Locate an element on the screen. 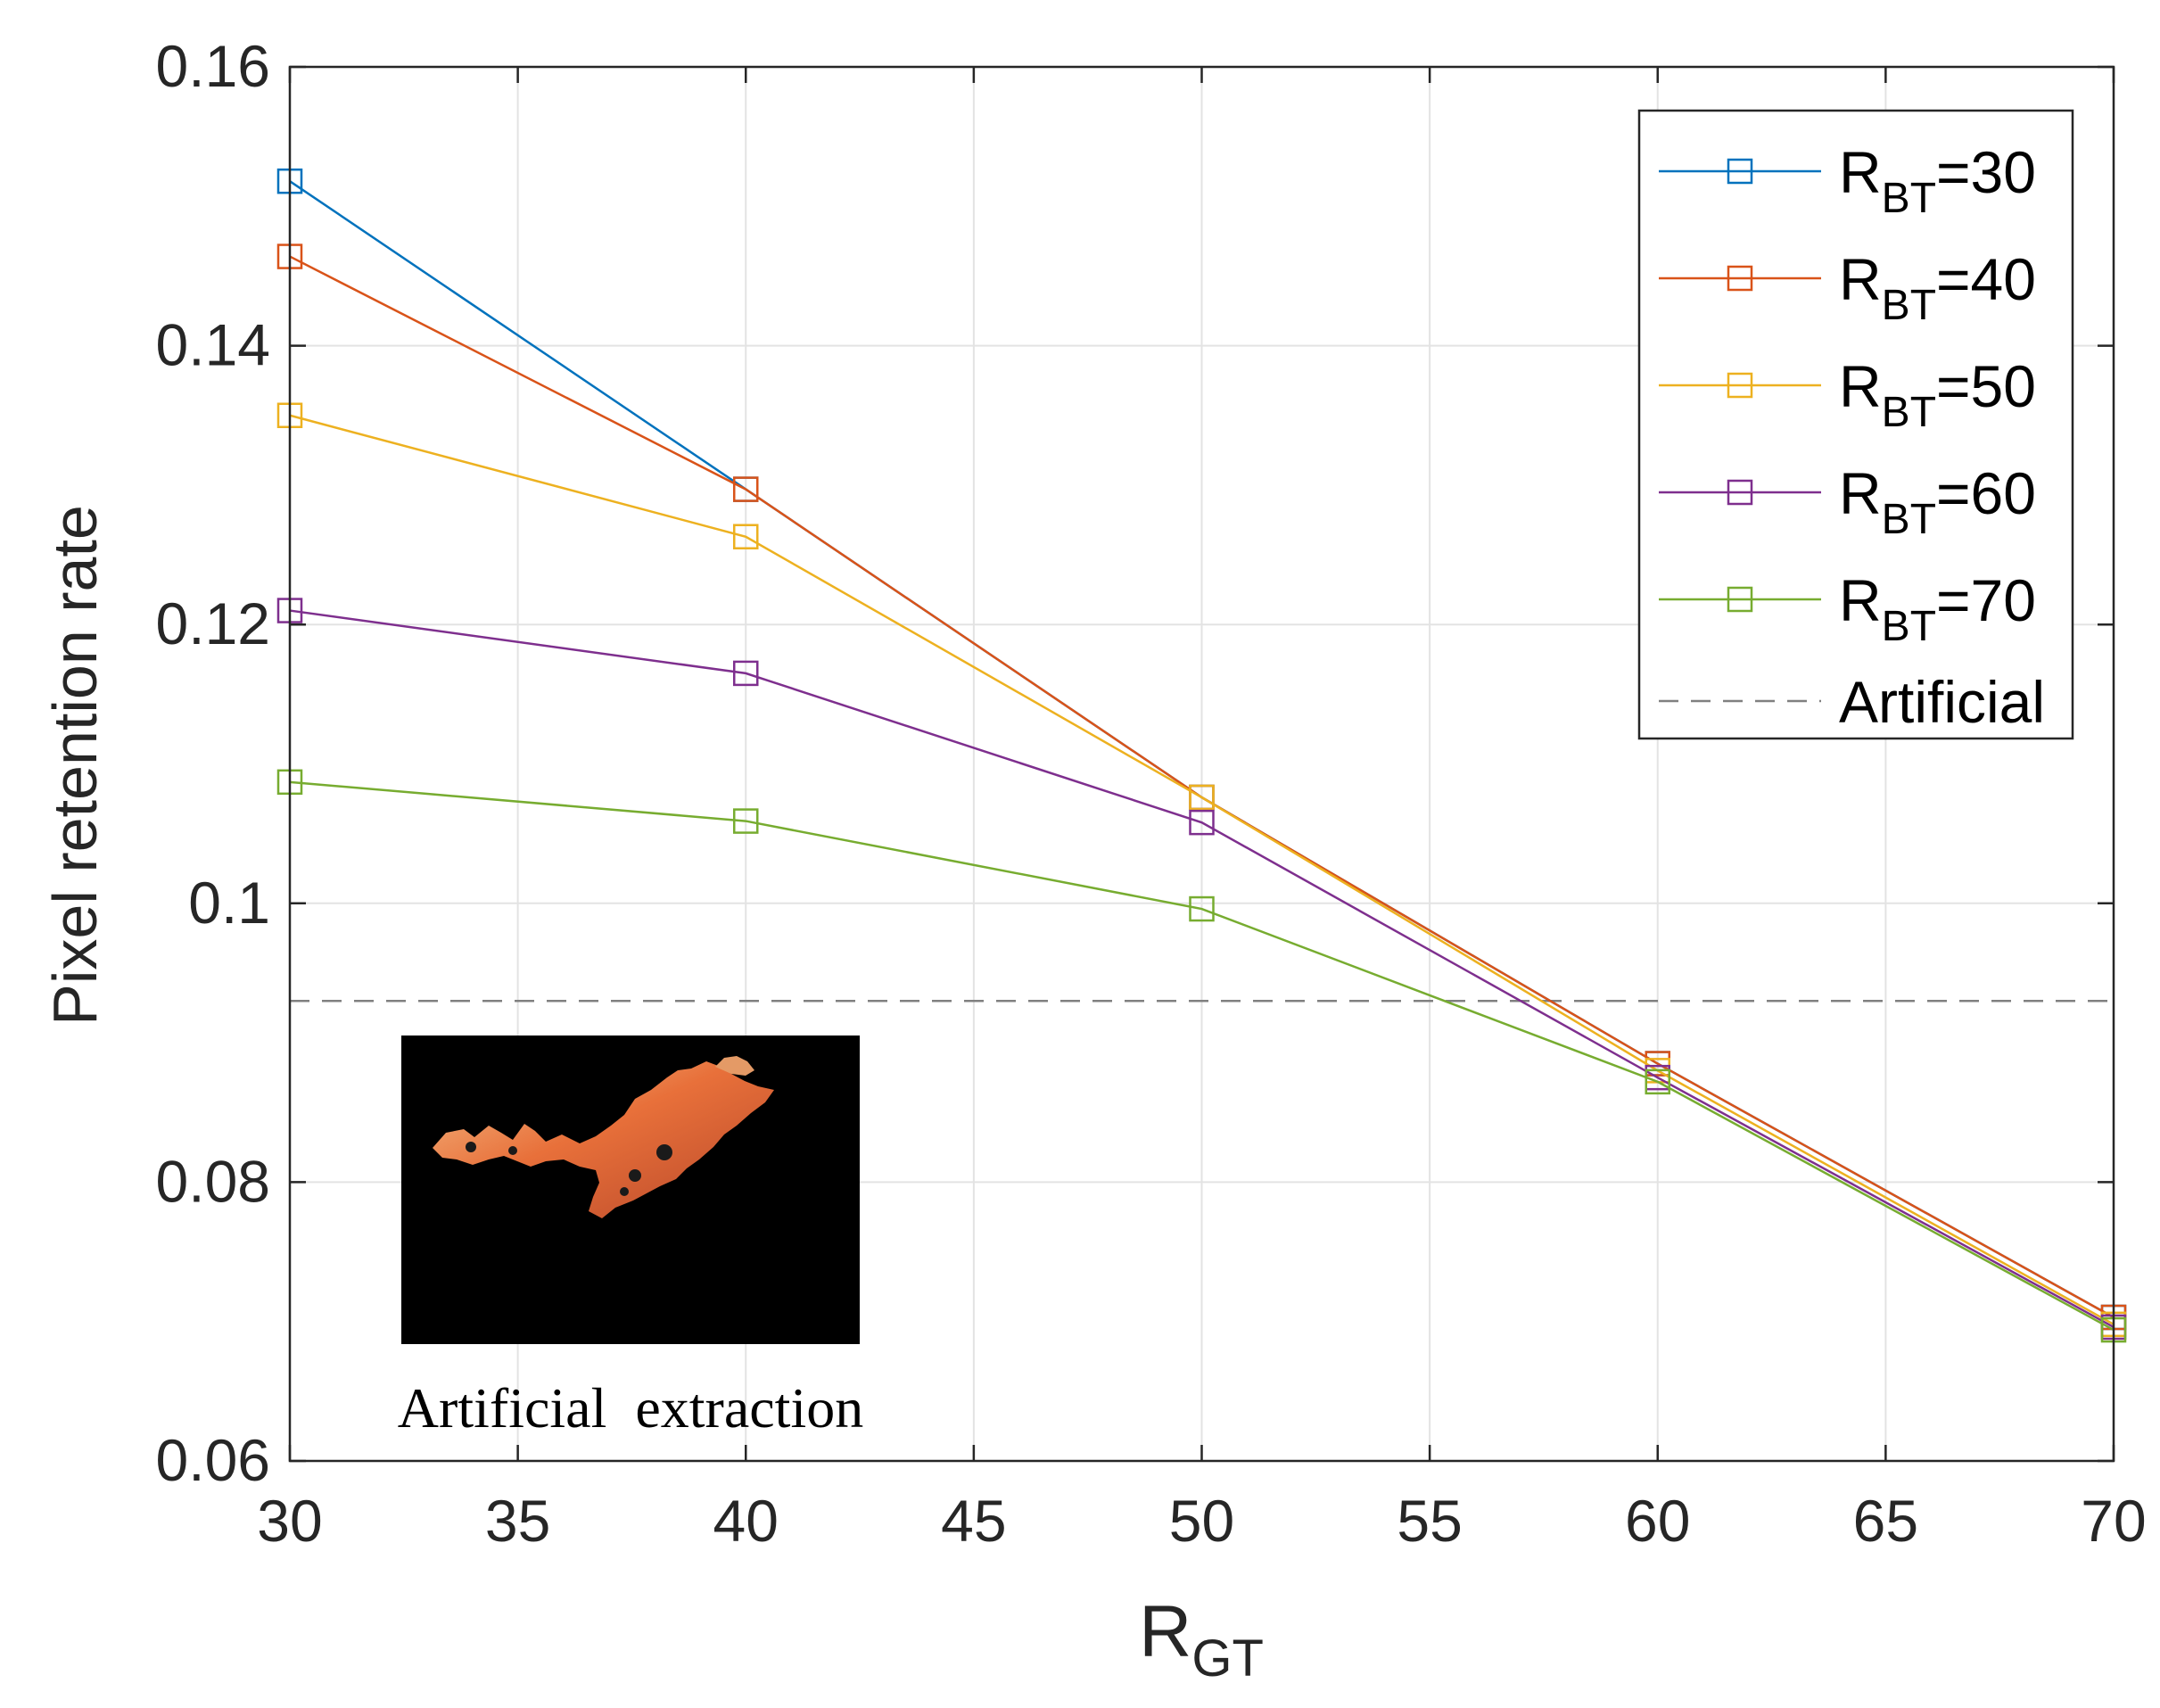 Image resolution: width=2160 pixels, height=1708 pixels. x-tick-label: 60 is located at coordinates (1657, 1521).